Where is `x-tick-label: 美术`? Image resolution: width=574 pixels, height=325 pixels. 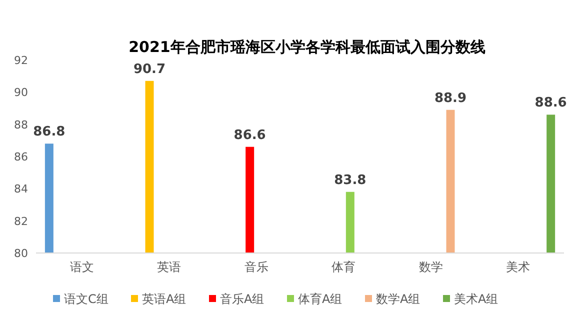
x-tick-label: 美术 is located at coordinates (518, 267).